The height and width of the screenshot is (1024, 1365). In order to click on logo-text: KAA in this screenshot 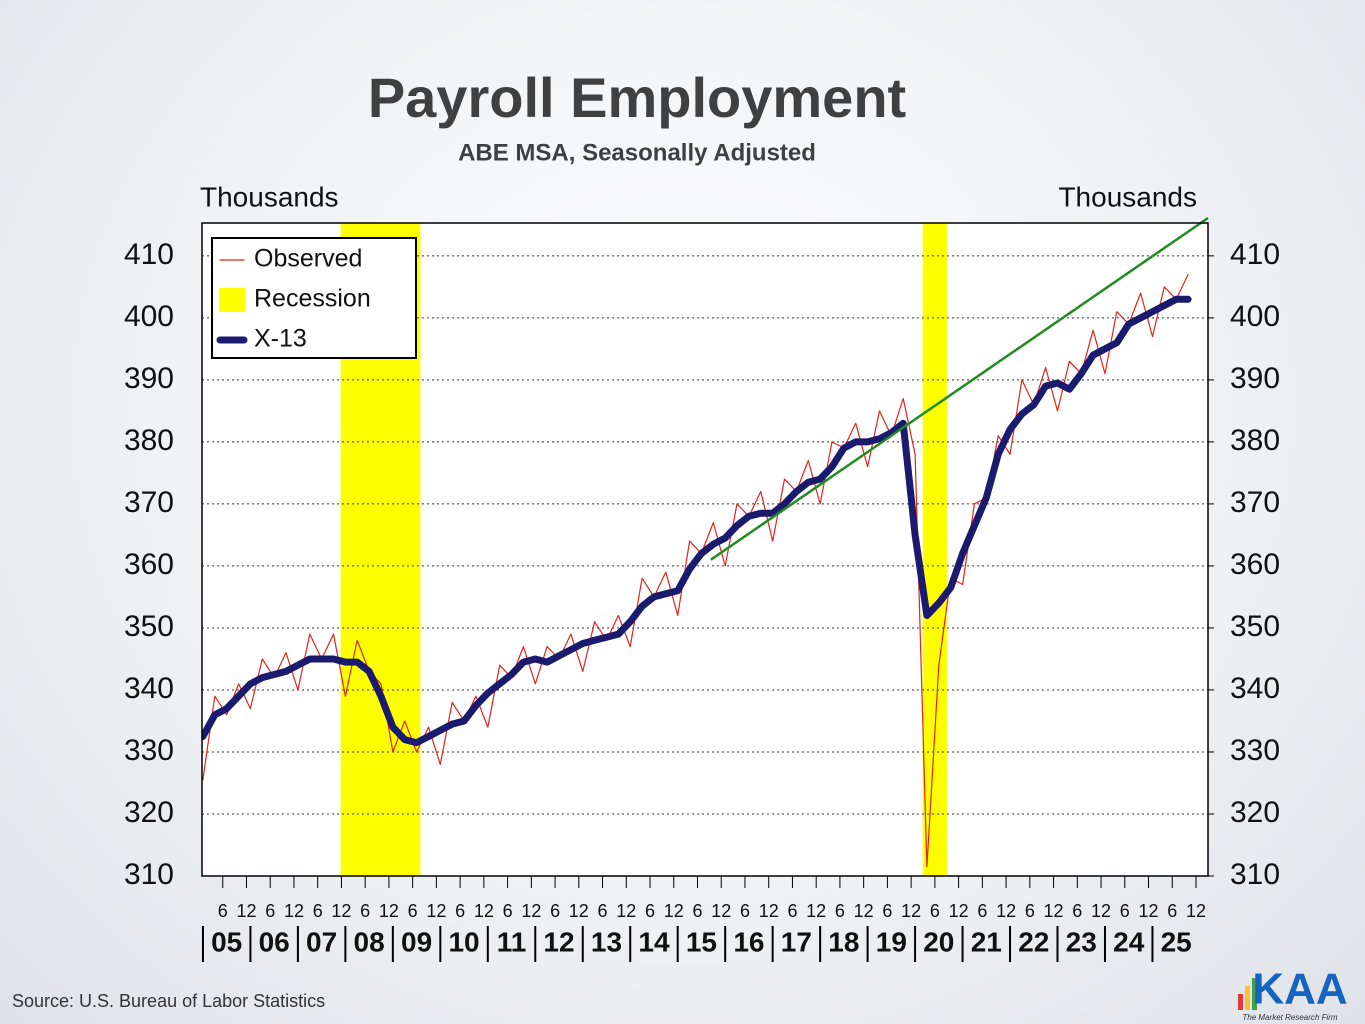, I will do `click(1299, 989)`.